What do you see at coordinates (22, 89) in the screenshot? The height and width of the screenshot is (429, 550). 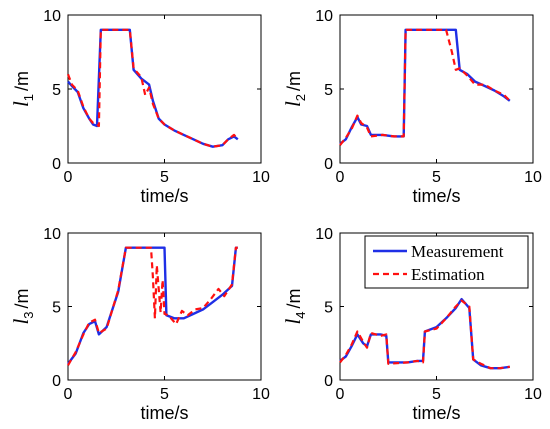 I see `y-axis-label: l1/m` at bounding box center [22, 89].